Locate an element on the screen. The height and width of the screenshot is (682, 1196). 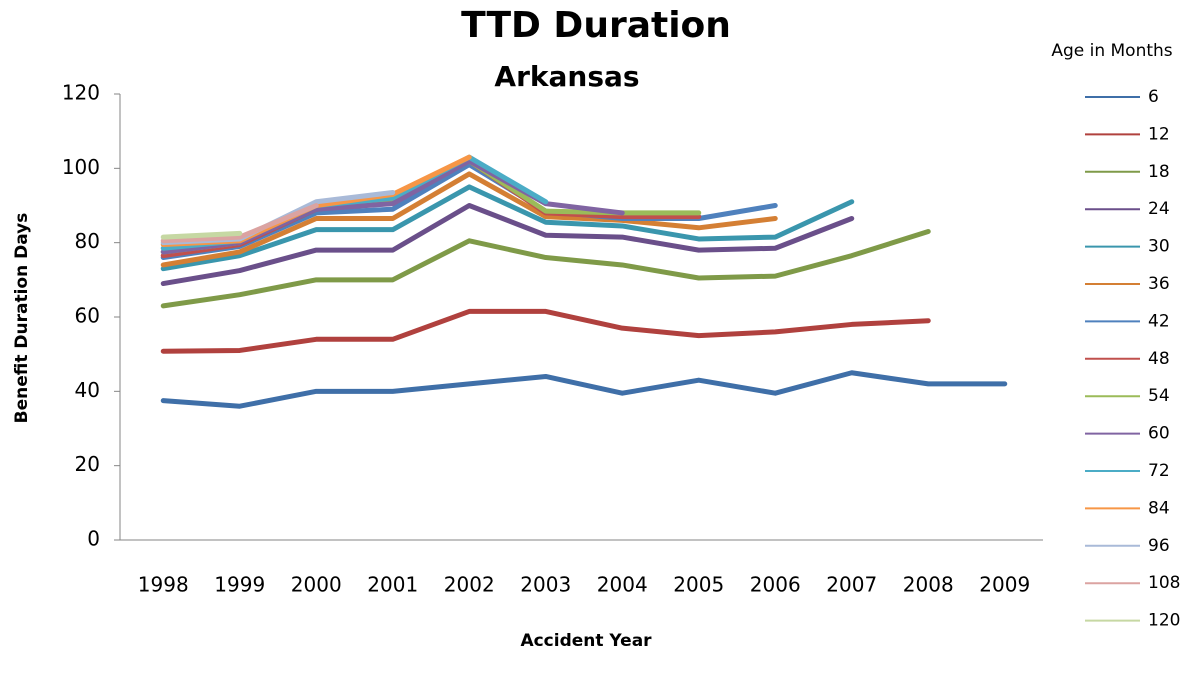
chart-subtitle: Arkansas is located at coordinates (566, 76).